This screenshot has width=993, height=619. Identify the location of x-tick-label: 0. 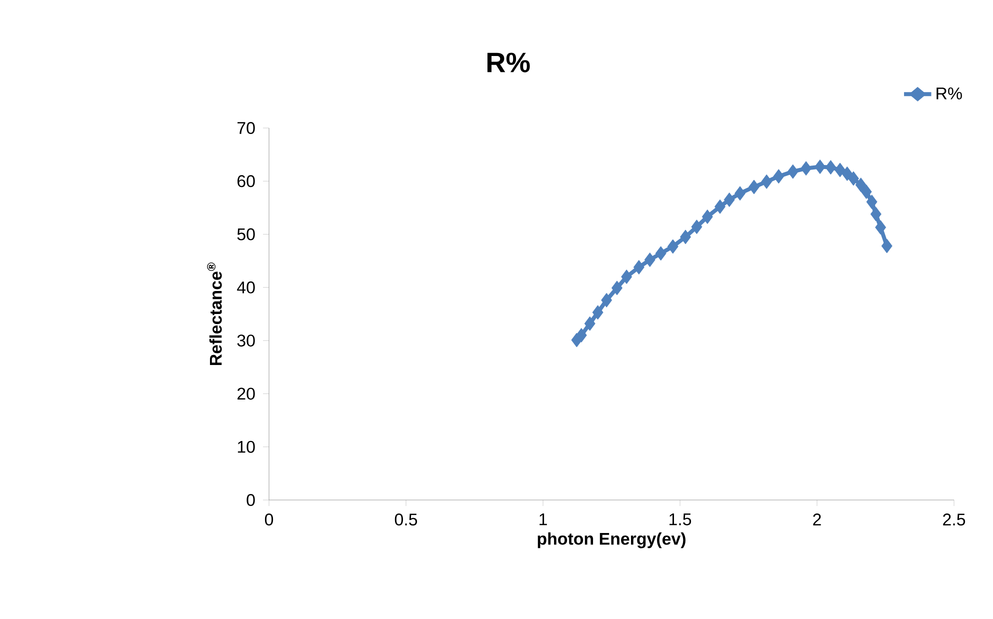
(269, 520).